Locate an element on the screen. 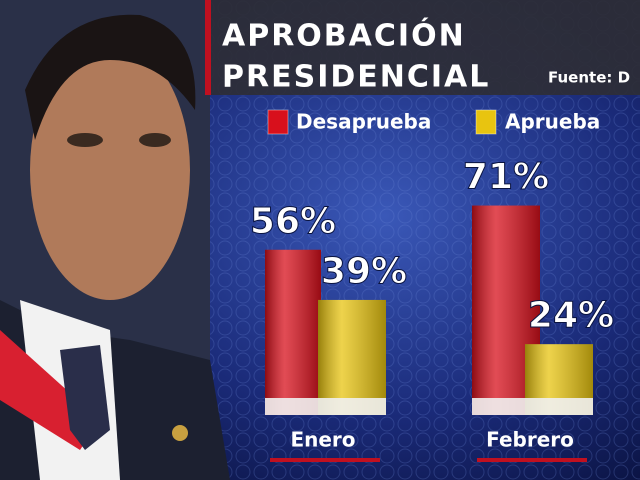 This screenshot has height=480, width=640. value-label: 24% is located at coordinates (571, 315).